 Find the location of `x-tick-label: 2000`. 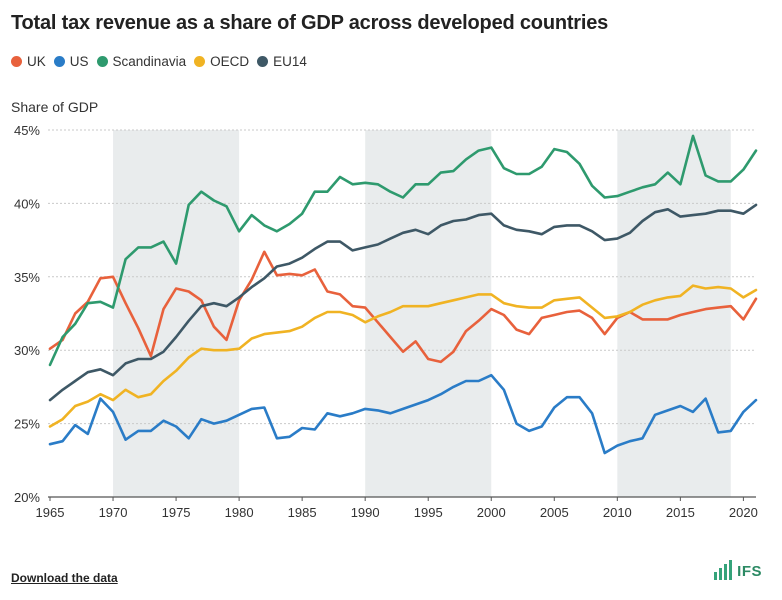

x-tick-label: 2000 is located at coordinates (491, 512).